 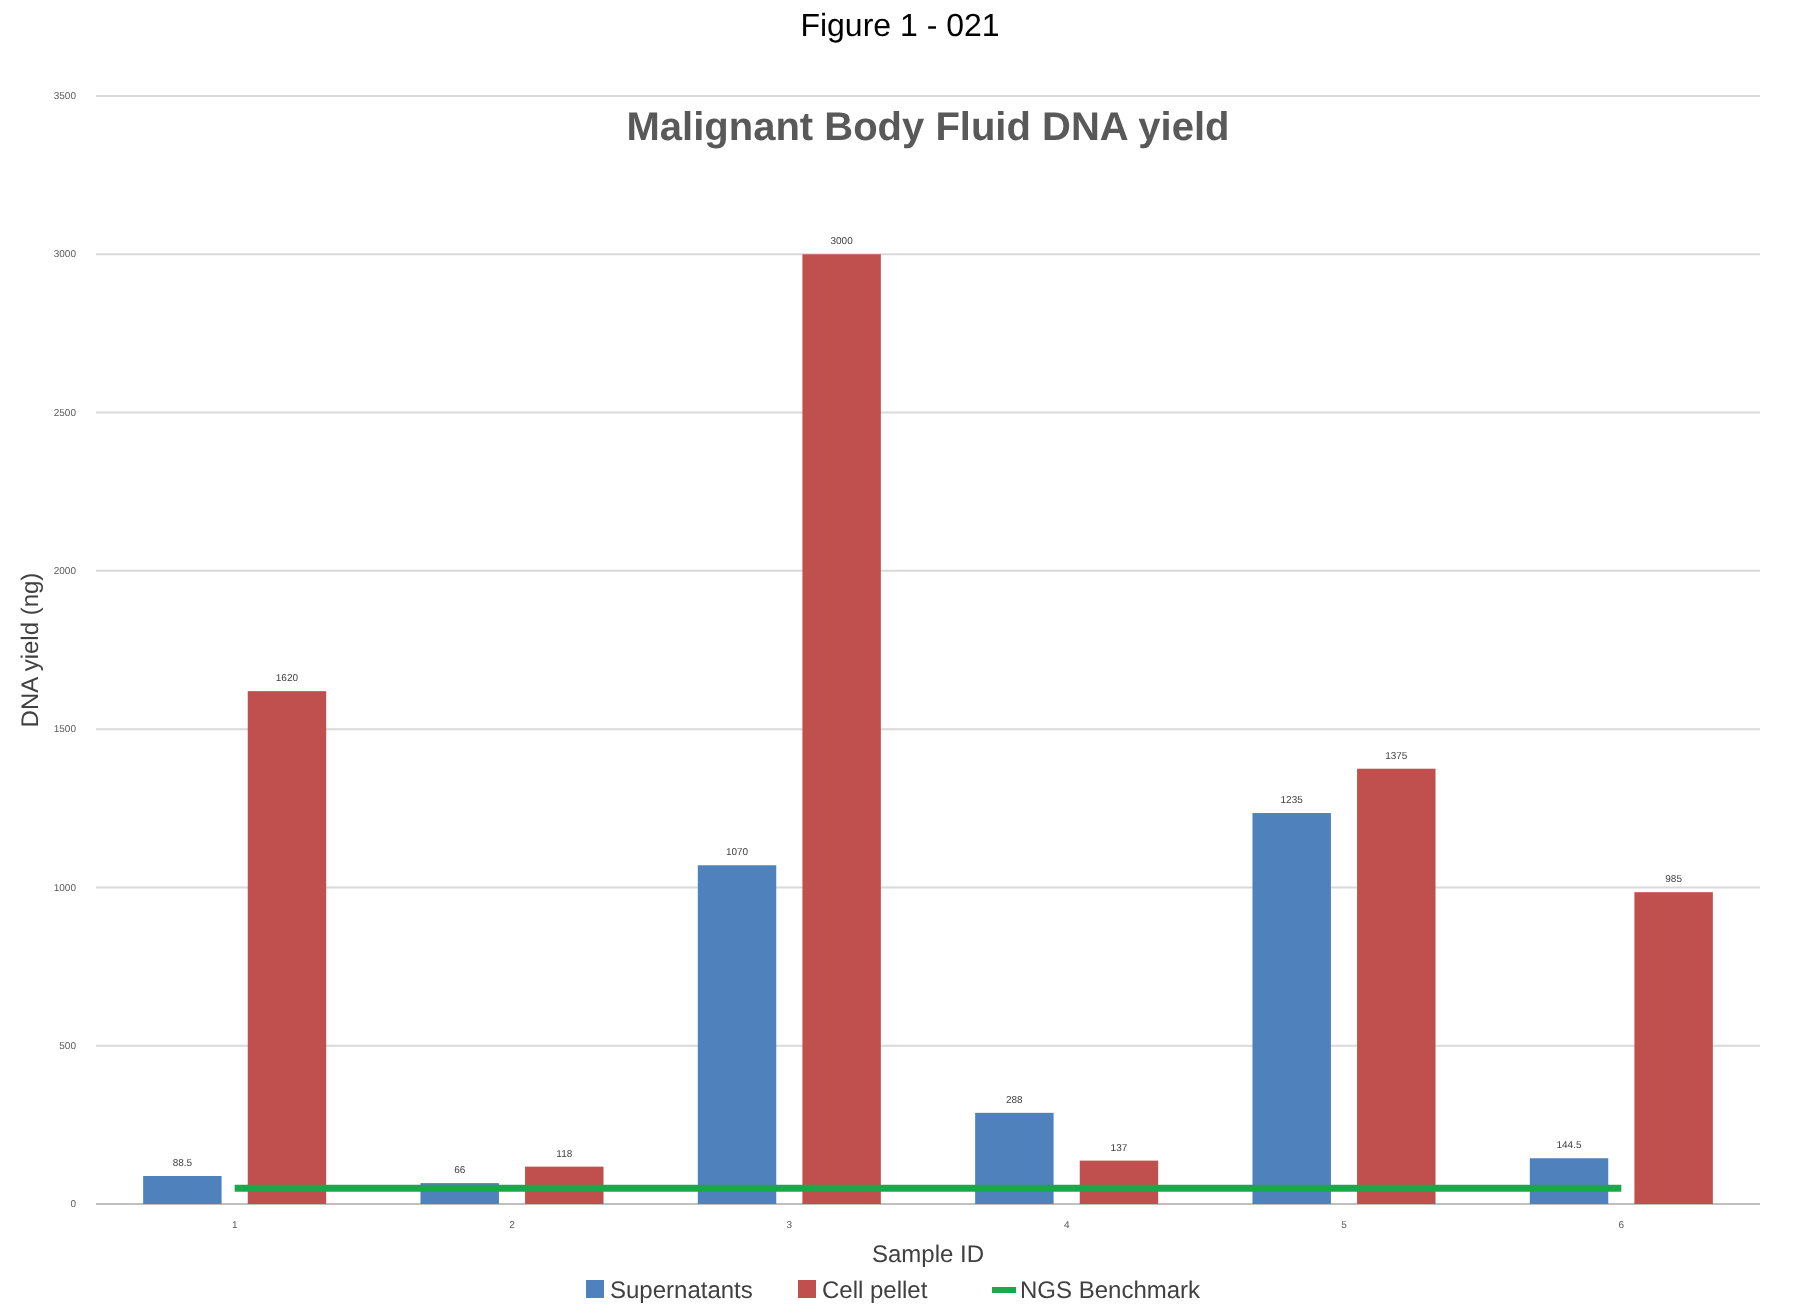 What do you see at coordinates (928, 128) in the screenshot?
I see `chart-title: Malignant Body Fluid DNA yield` at bounding box center [928, 128].